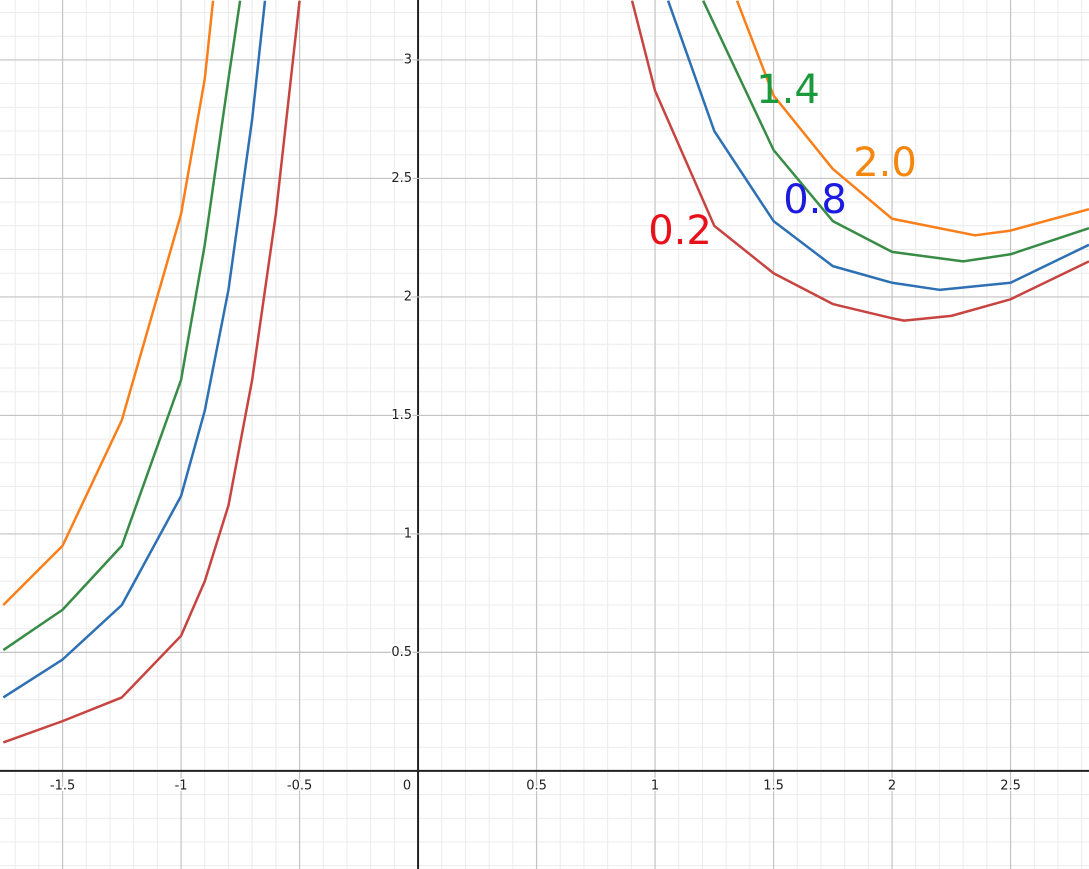 The image size is (1089, 869). What do you see at coordinates (181, 785) in the screenshot?
I see `x-tick-label: -1` at bounding box center [181, 785].